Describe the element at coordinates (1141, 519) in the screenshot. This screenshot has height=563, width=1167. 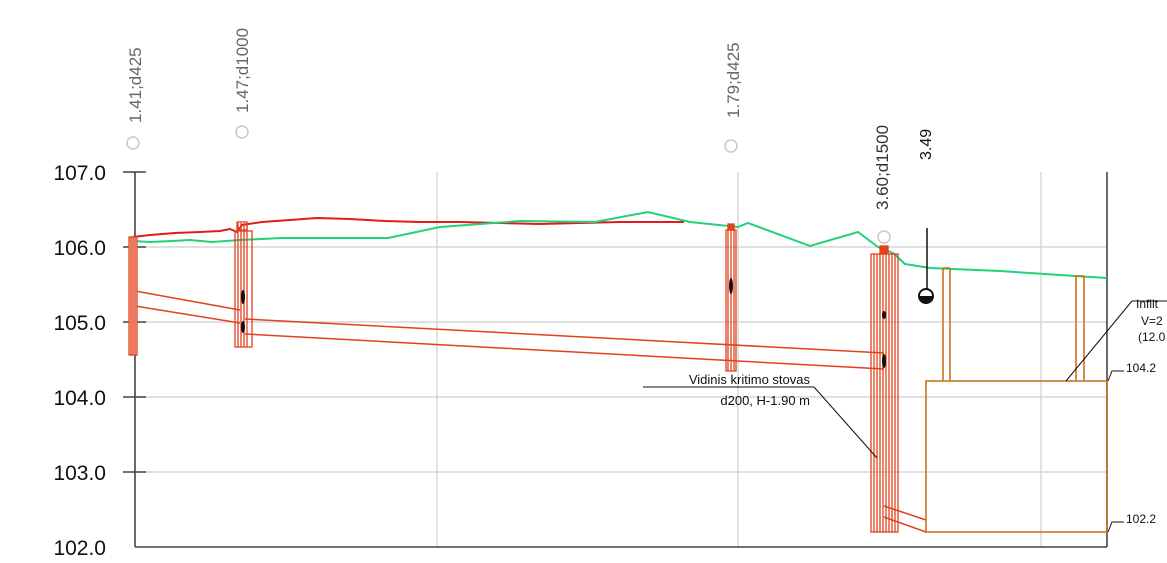
I see `tank-bottom-level: 102.2` at that location.